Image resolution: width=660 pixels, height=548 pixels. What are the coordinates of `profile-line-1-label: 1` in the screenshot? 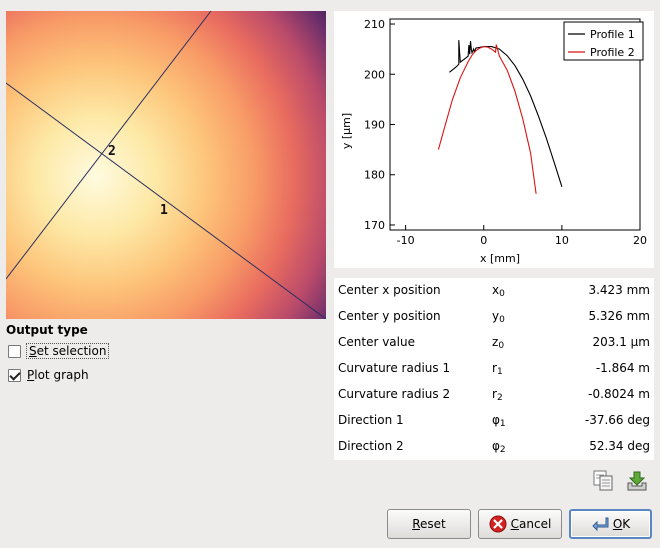 It's located at (164, 210).